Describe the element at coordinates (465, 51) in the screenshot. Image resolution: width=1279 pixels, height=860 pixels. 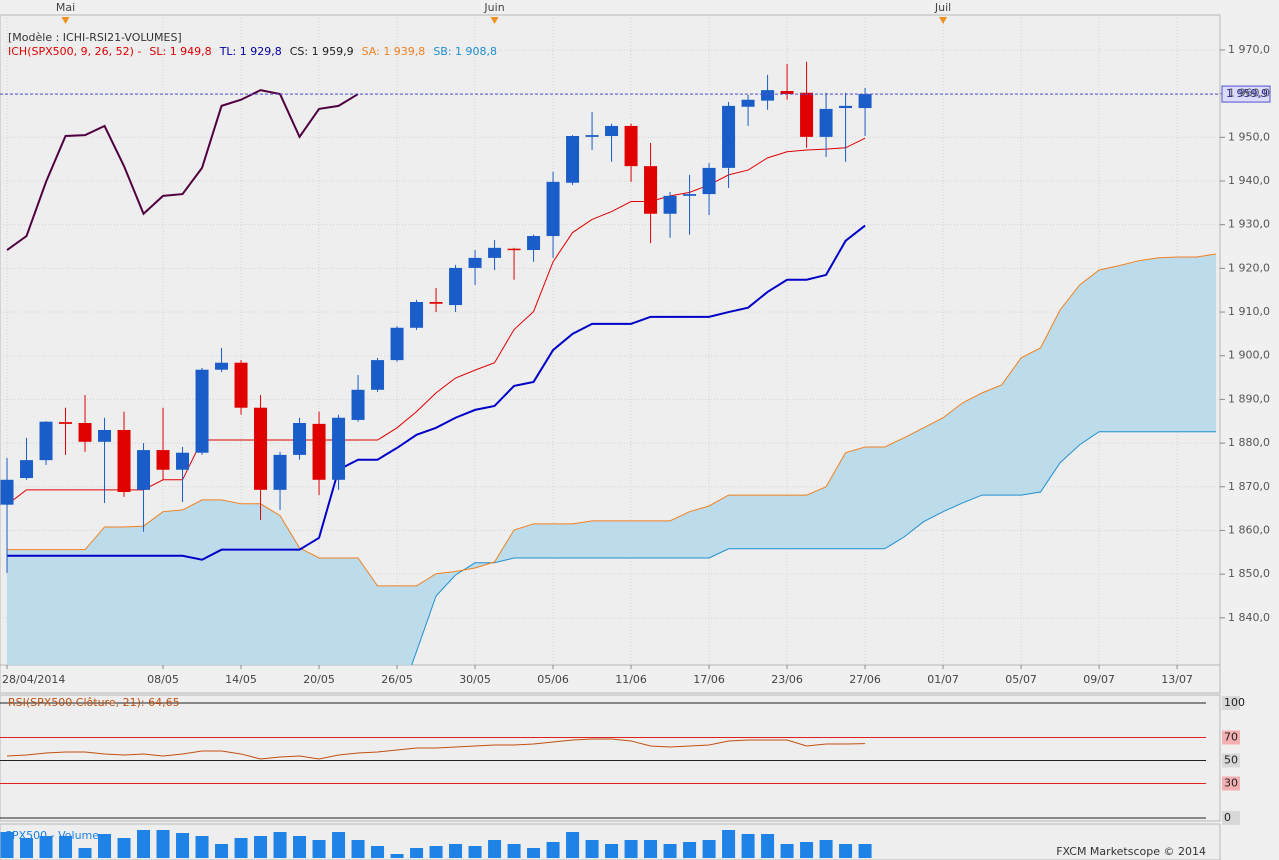
I see `legend-entry: SB: 1 908,8` at that location.